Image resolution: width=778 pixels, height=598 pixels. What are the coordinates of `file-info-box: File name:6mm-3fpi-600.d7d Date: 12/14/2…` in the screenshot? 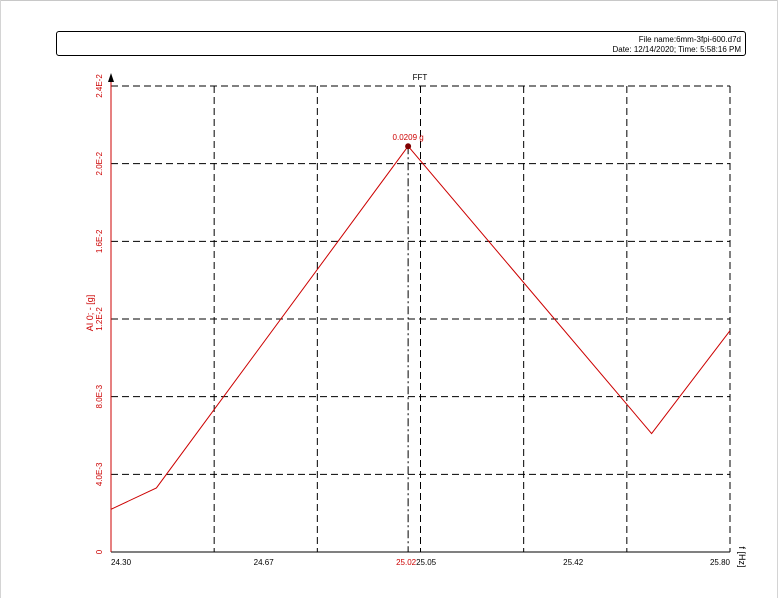 It's located at (401, 43).